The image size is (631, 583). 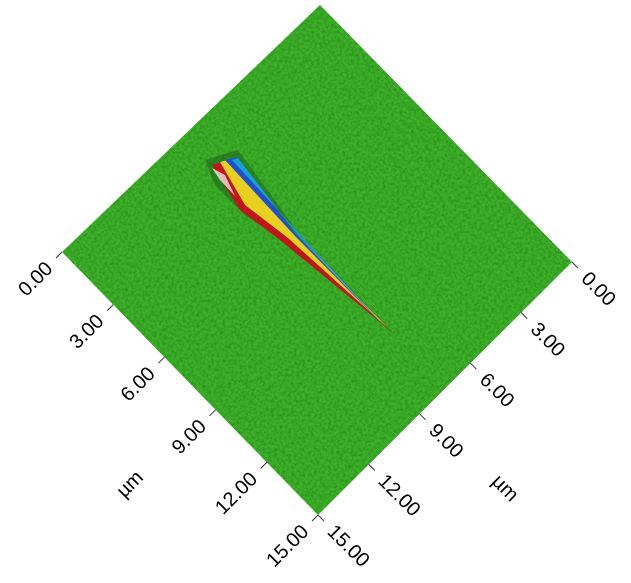 What do you see at coordinates (300, 242) in the screenshot?
I see `scratch` at bounding box center [300, 242].